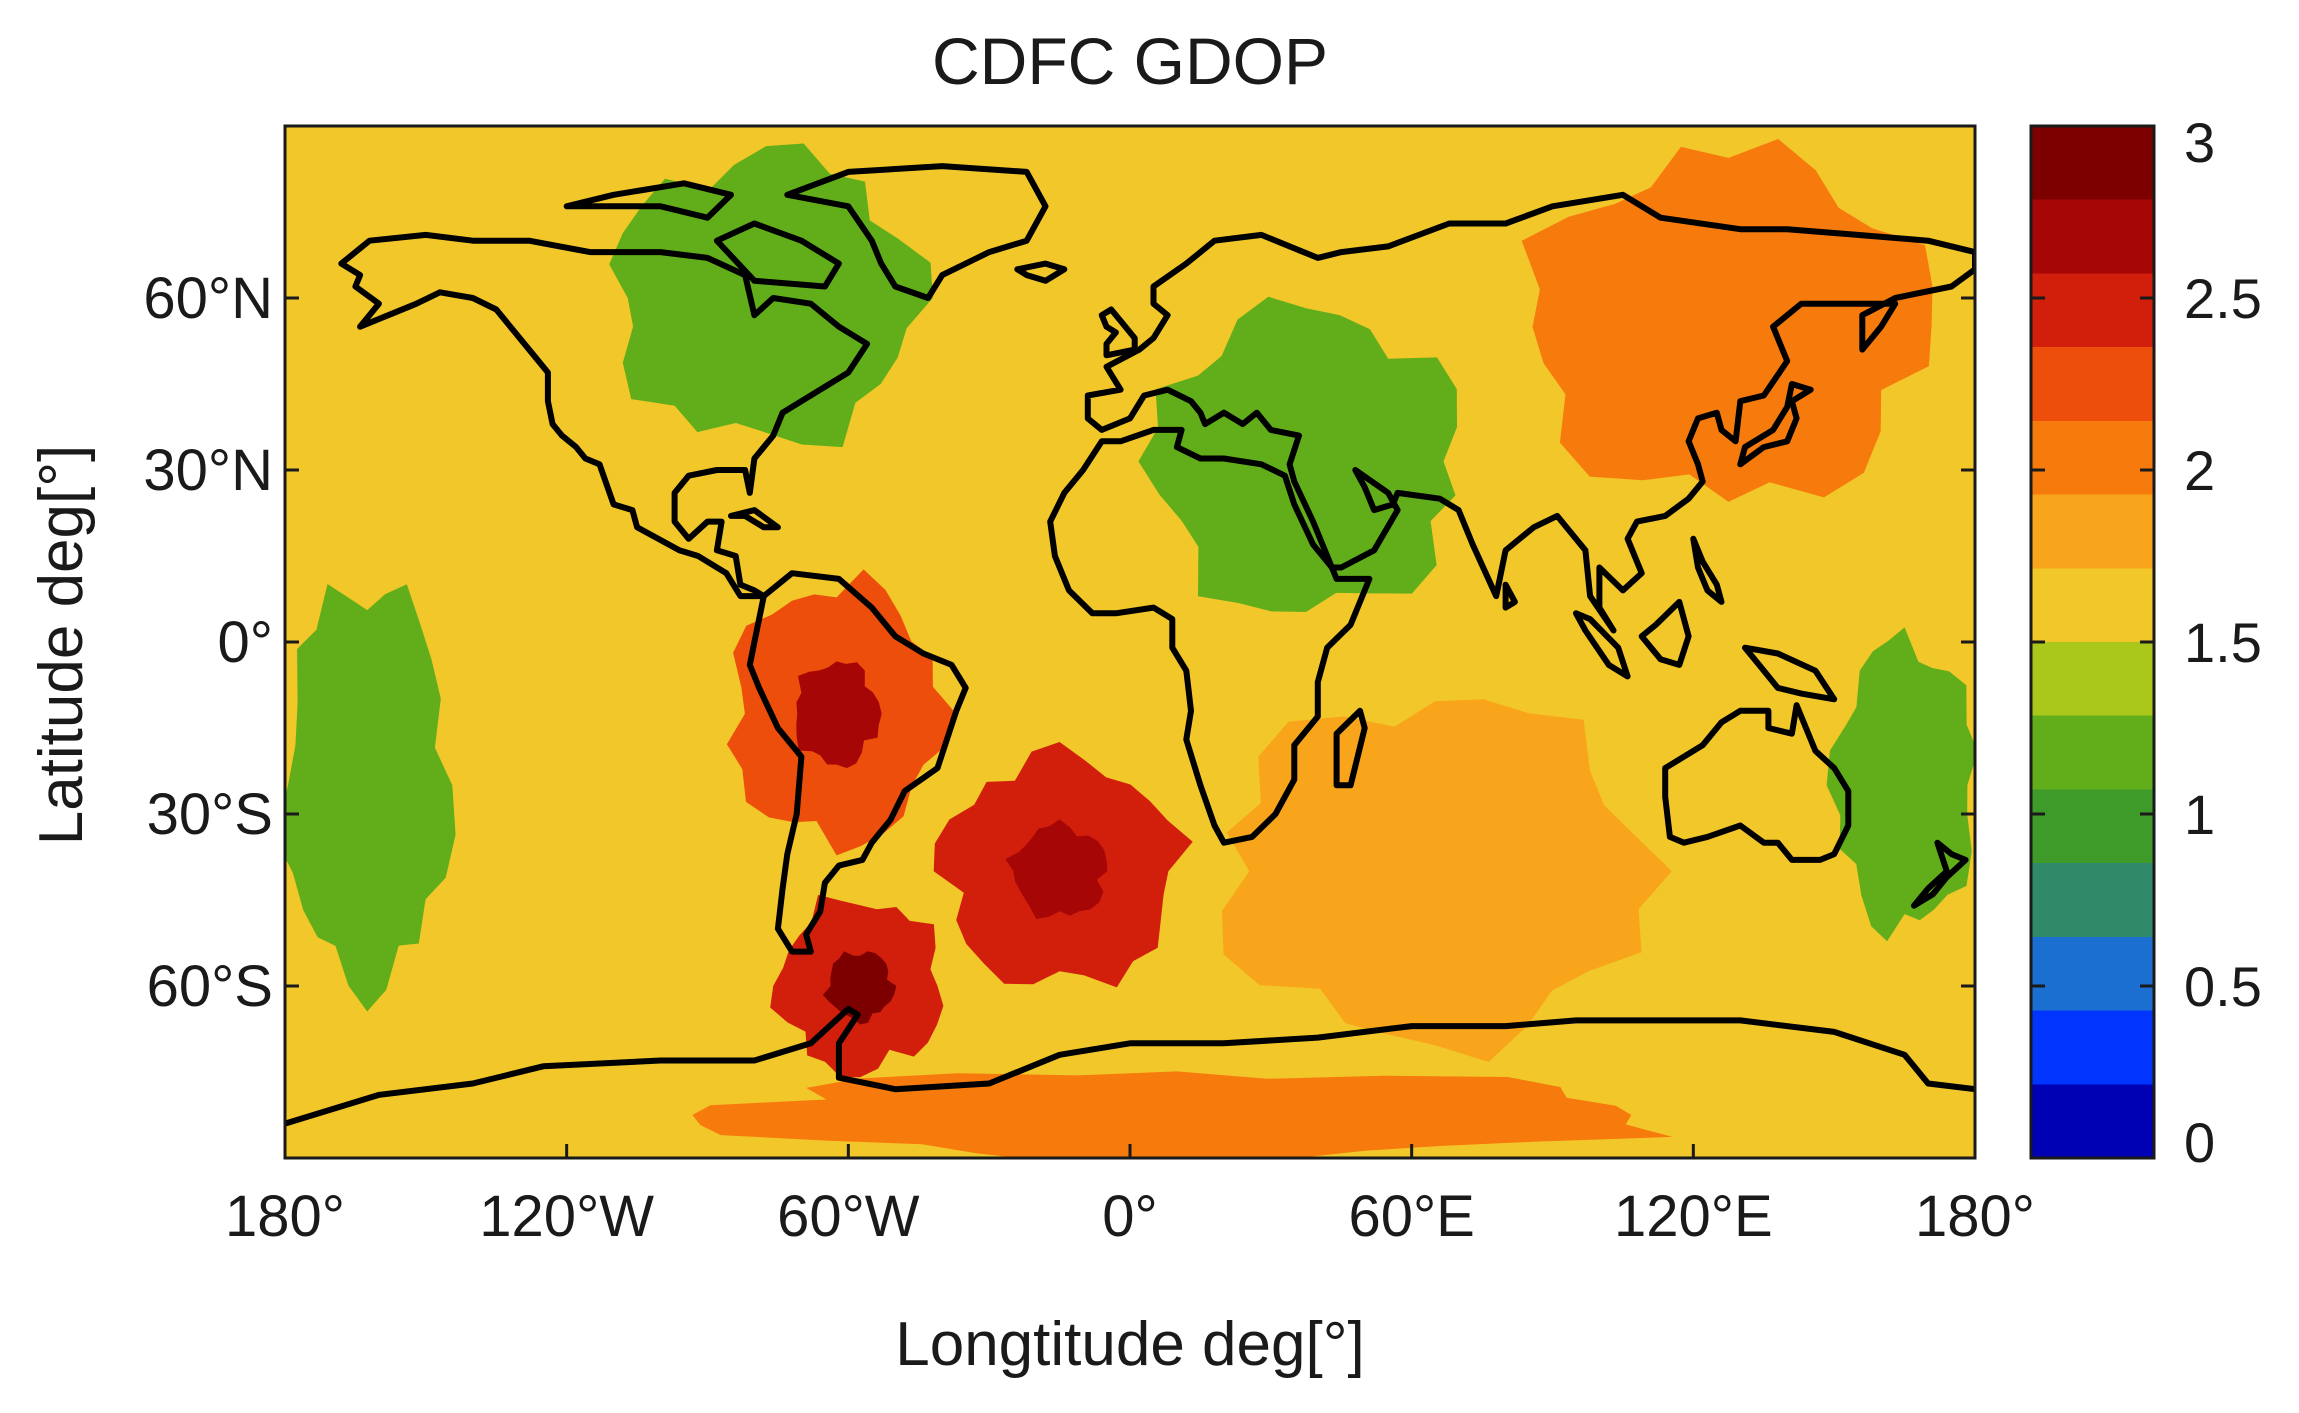  Describe the element at coordinates (1182, 1114) in the screenshot. I see `region-antarctica` at that location.